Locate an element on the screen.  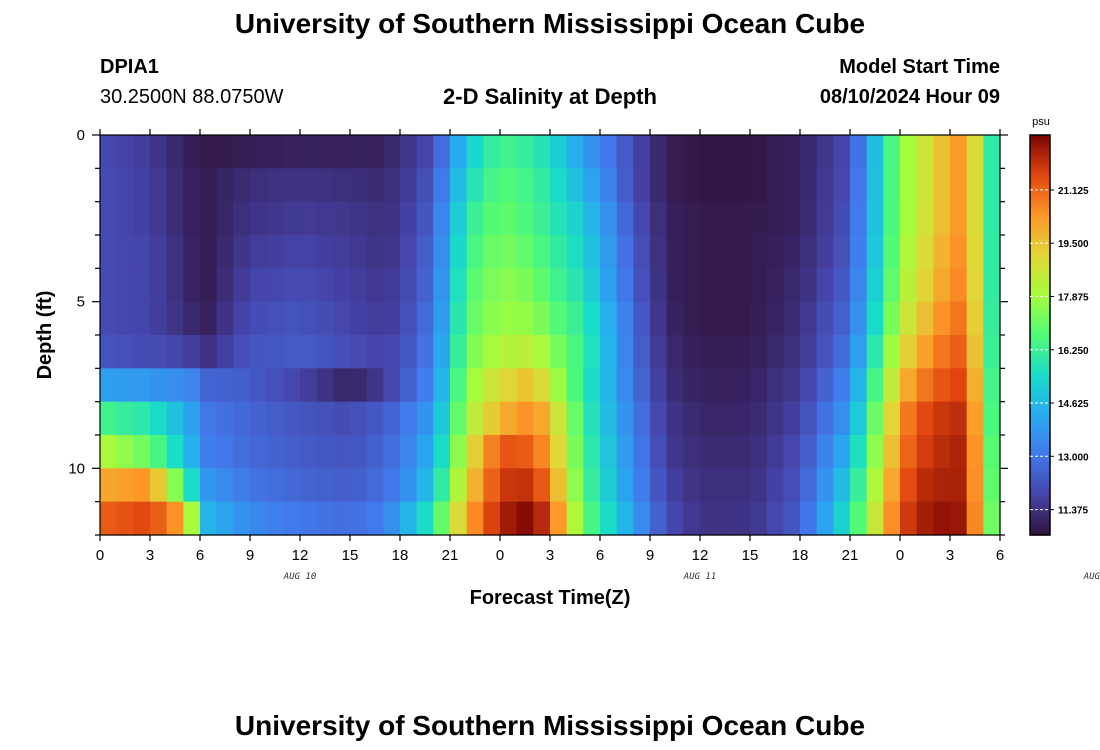
x-date-label: AUG 10 is located at coordinates (300, 577).